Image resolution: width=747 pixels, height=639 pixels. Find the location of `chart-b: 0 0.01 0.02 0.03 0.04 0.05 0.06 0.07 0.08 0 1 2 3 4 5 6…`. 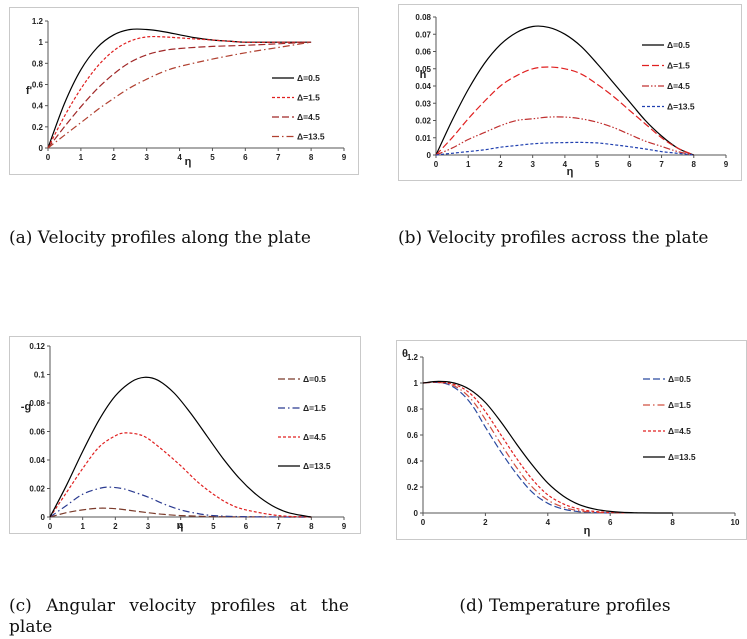

chart-b: 0 0.01 0.02 0.03 0.04 0.05 0.06 0.07 0.08 0 1 2 3 4 5 6… is located at coordinates (571, 95).